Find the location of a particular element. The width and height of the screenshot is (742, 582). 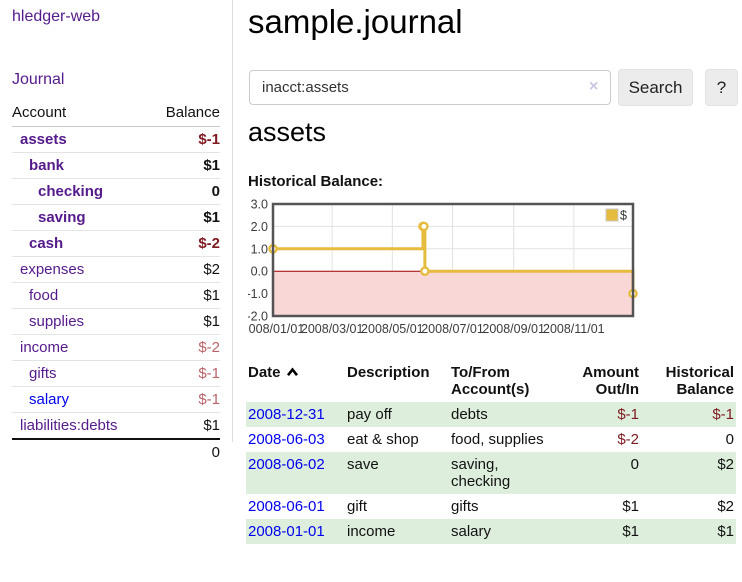

sort-ascending-icon is located at coordinates (292, 372).